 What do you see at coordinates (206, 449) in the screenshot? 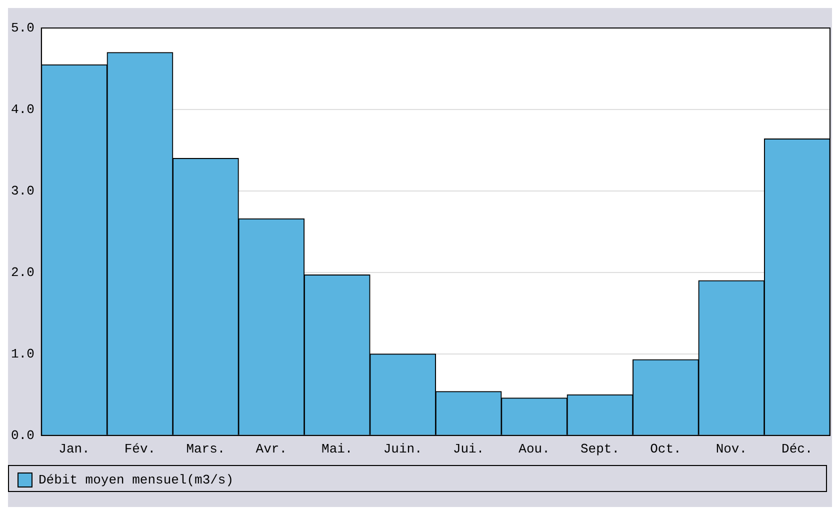
I see `x-tick-label: Mars.` at bounding box center [206, 449].